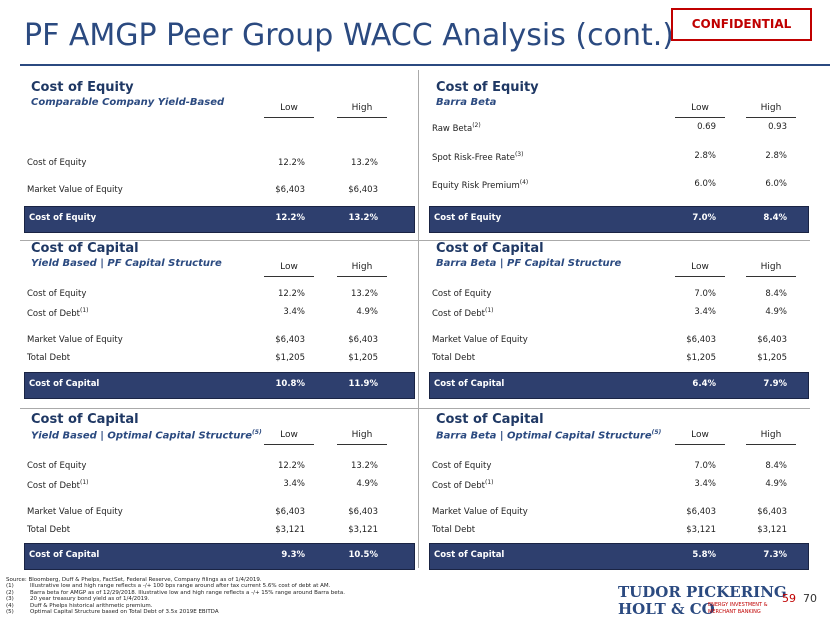 This screenshot has width=830, height=623. What do you see at coordinates (480, 185) in the screenshot?
I see `row-label: Equity Risk Premium(4)` at bounding box center [480, 185].